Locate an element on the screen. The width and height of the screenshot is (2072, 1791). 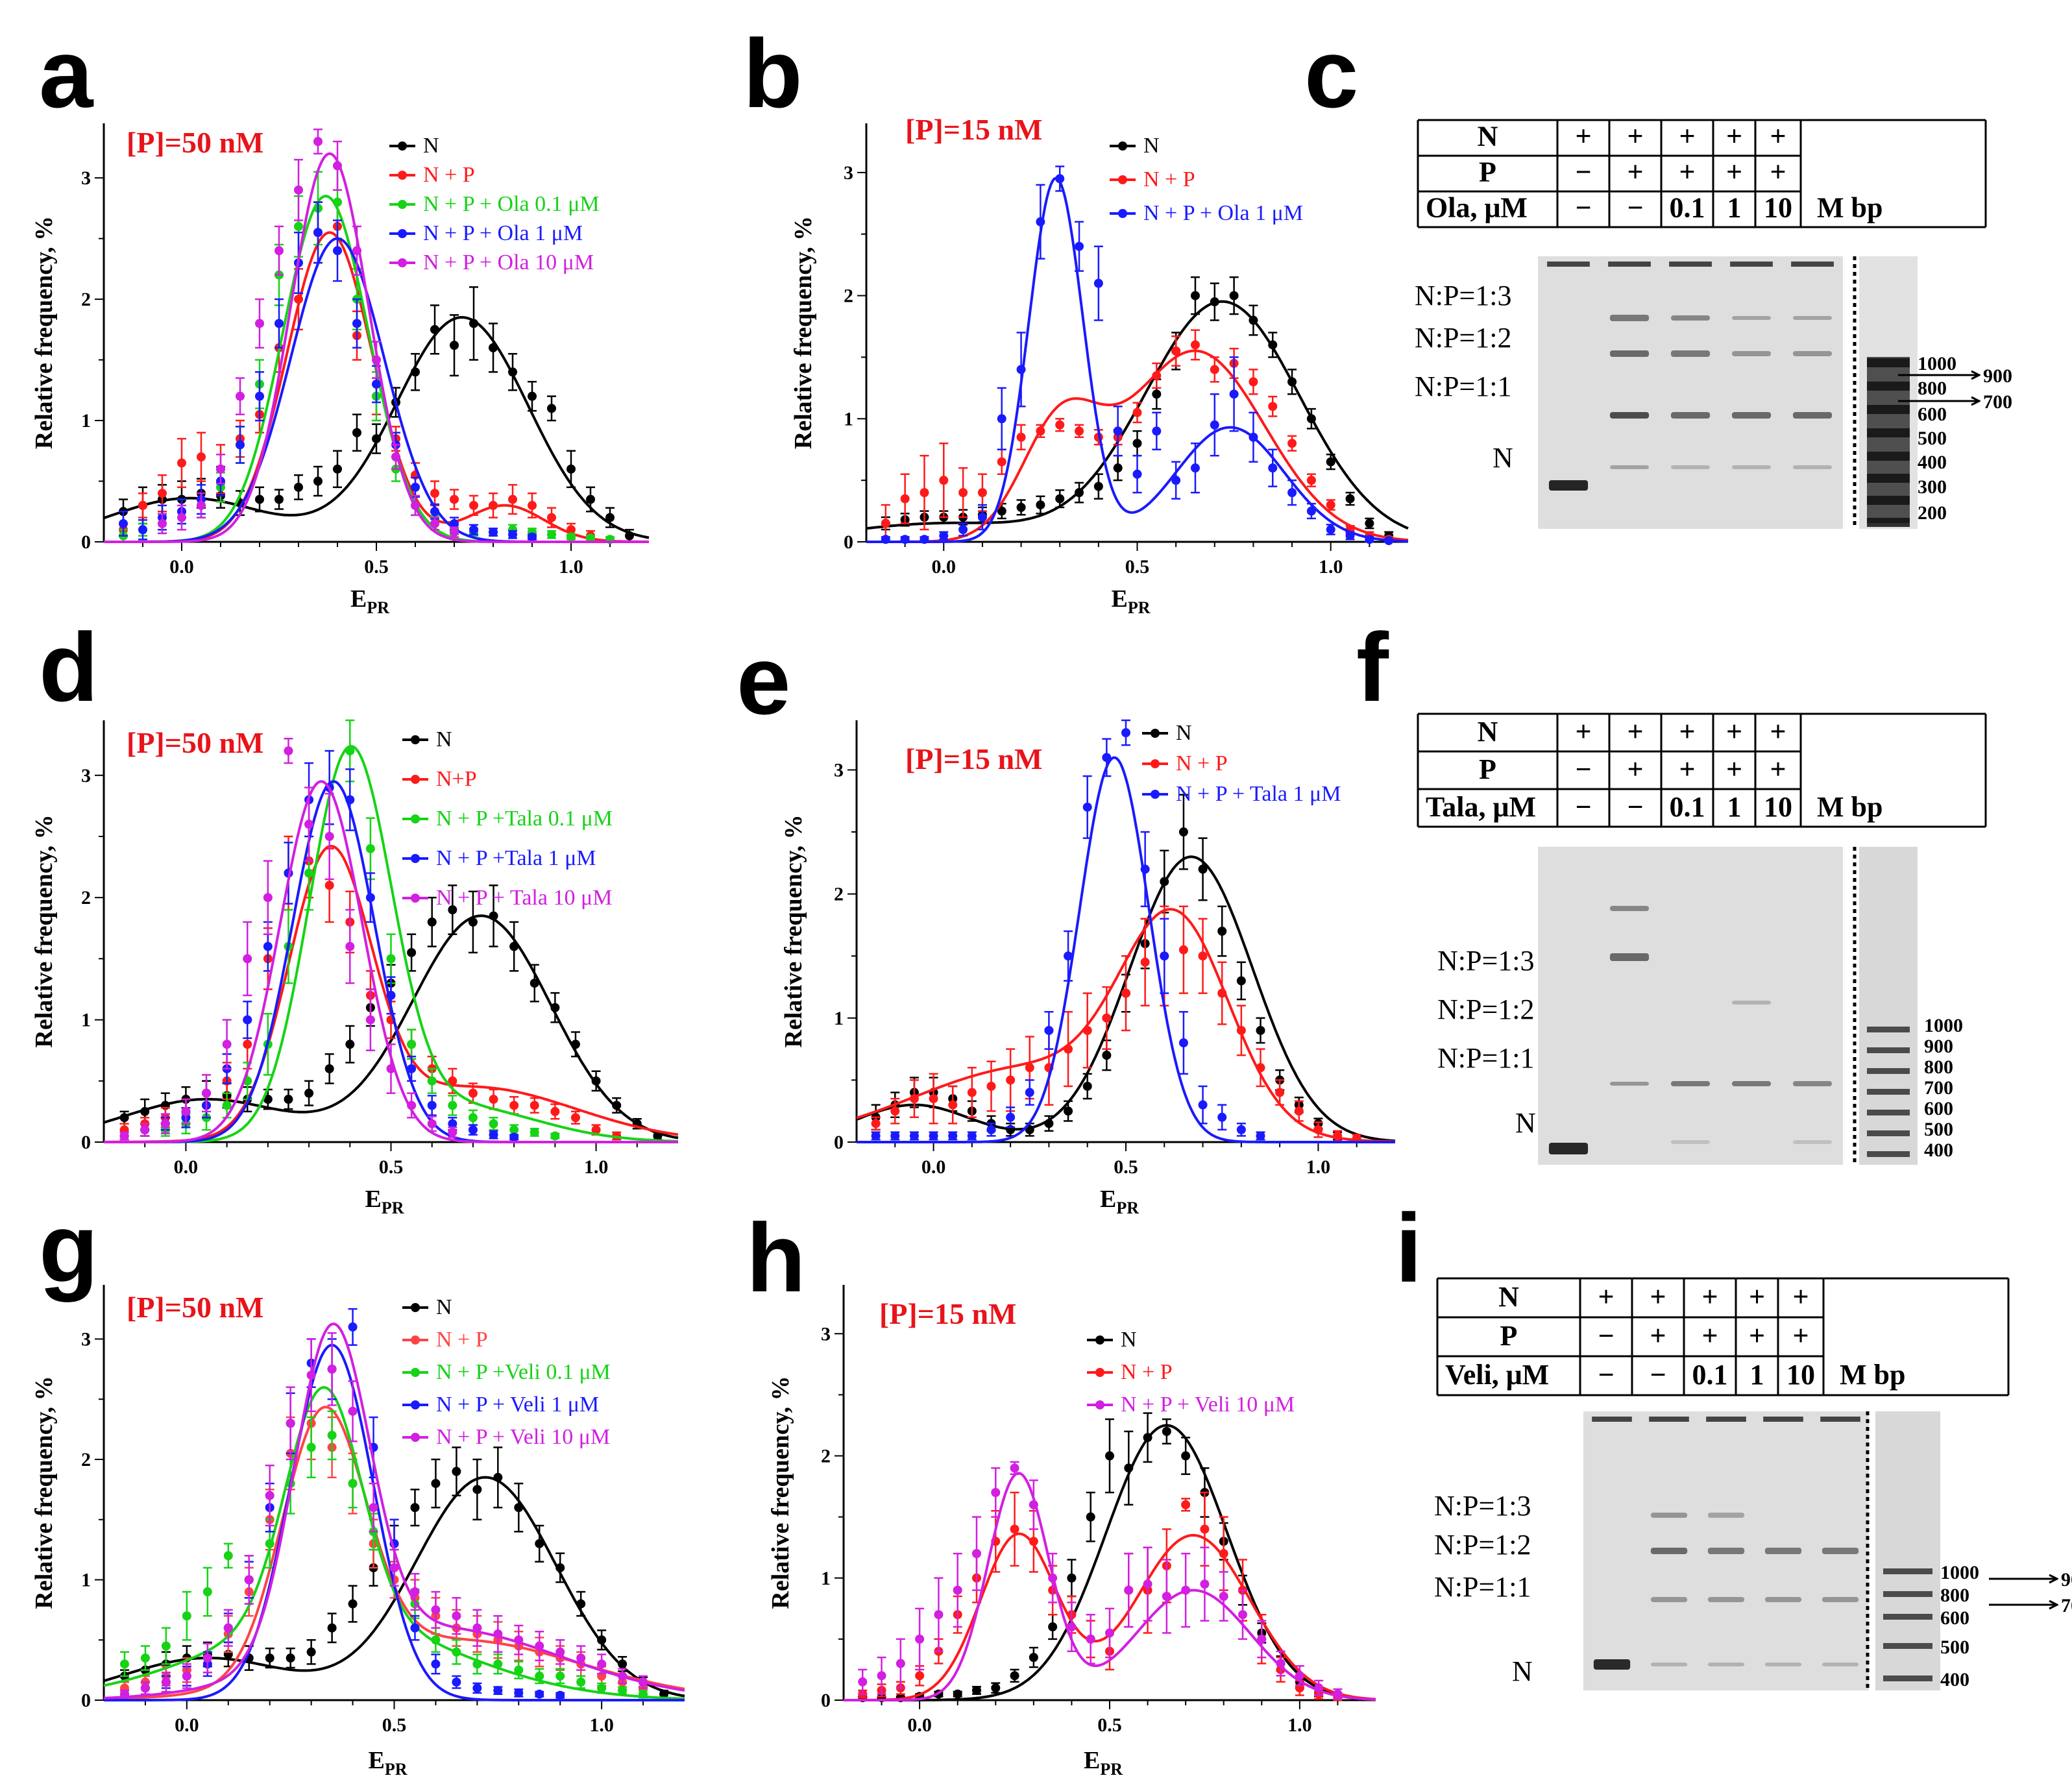
legend-label: N + P + Ola 0.1 μM is located at coordinates (511, 204).